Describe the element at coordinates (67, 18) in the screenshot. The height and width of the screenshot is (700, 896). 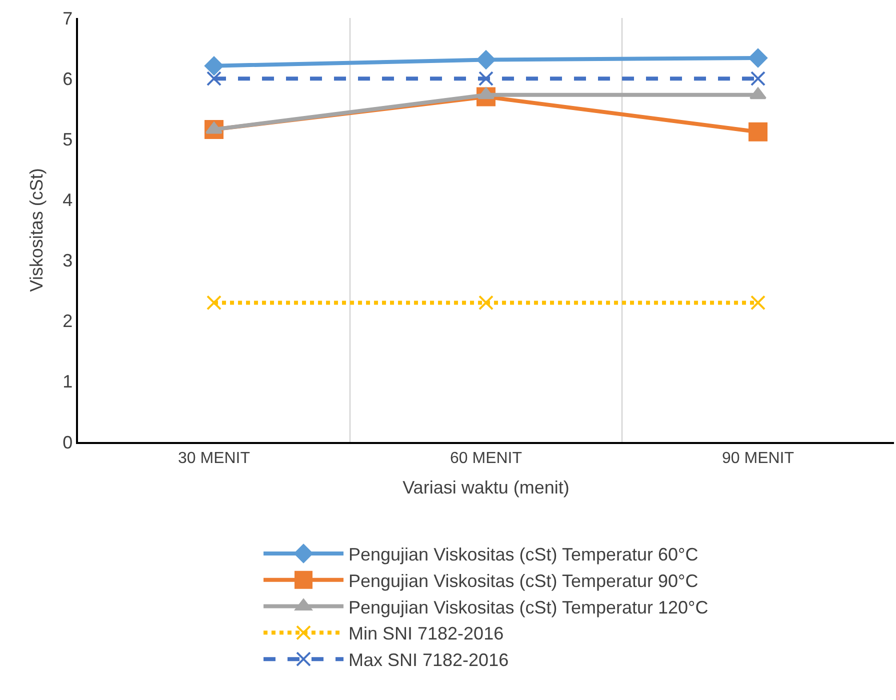
I see `y-tick-label: 7` at that location.